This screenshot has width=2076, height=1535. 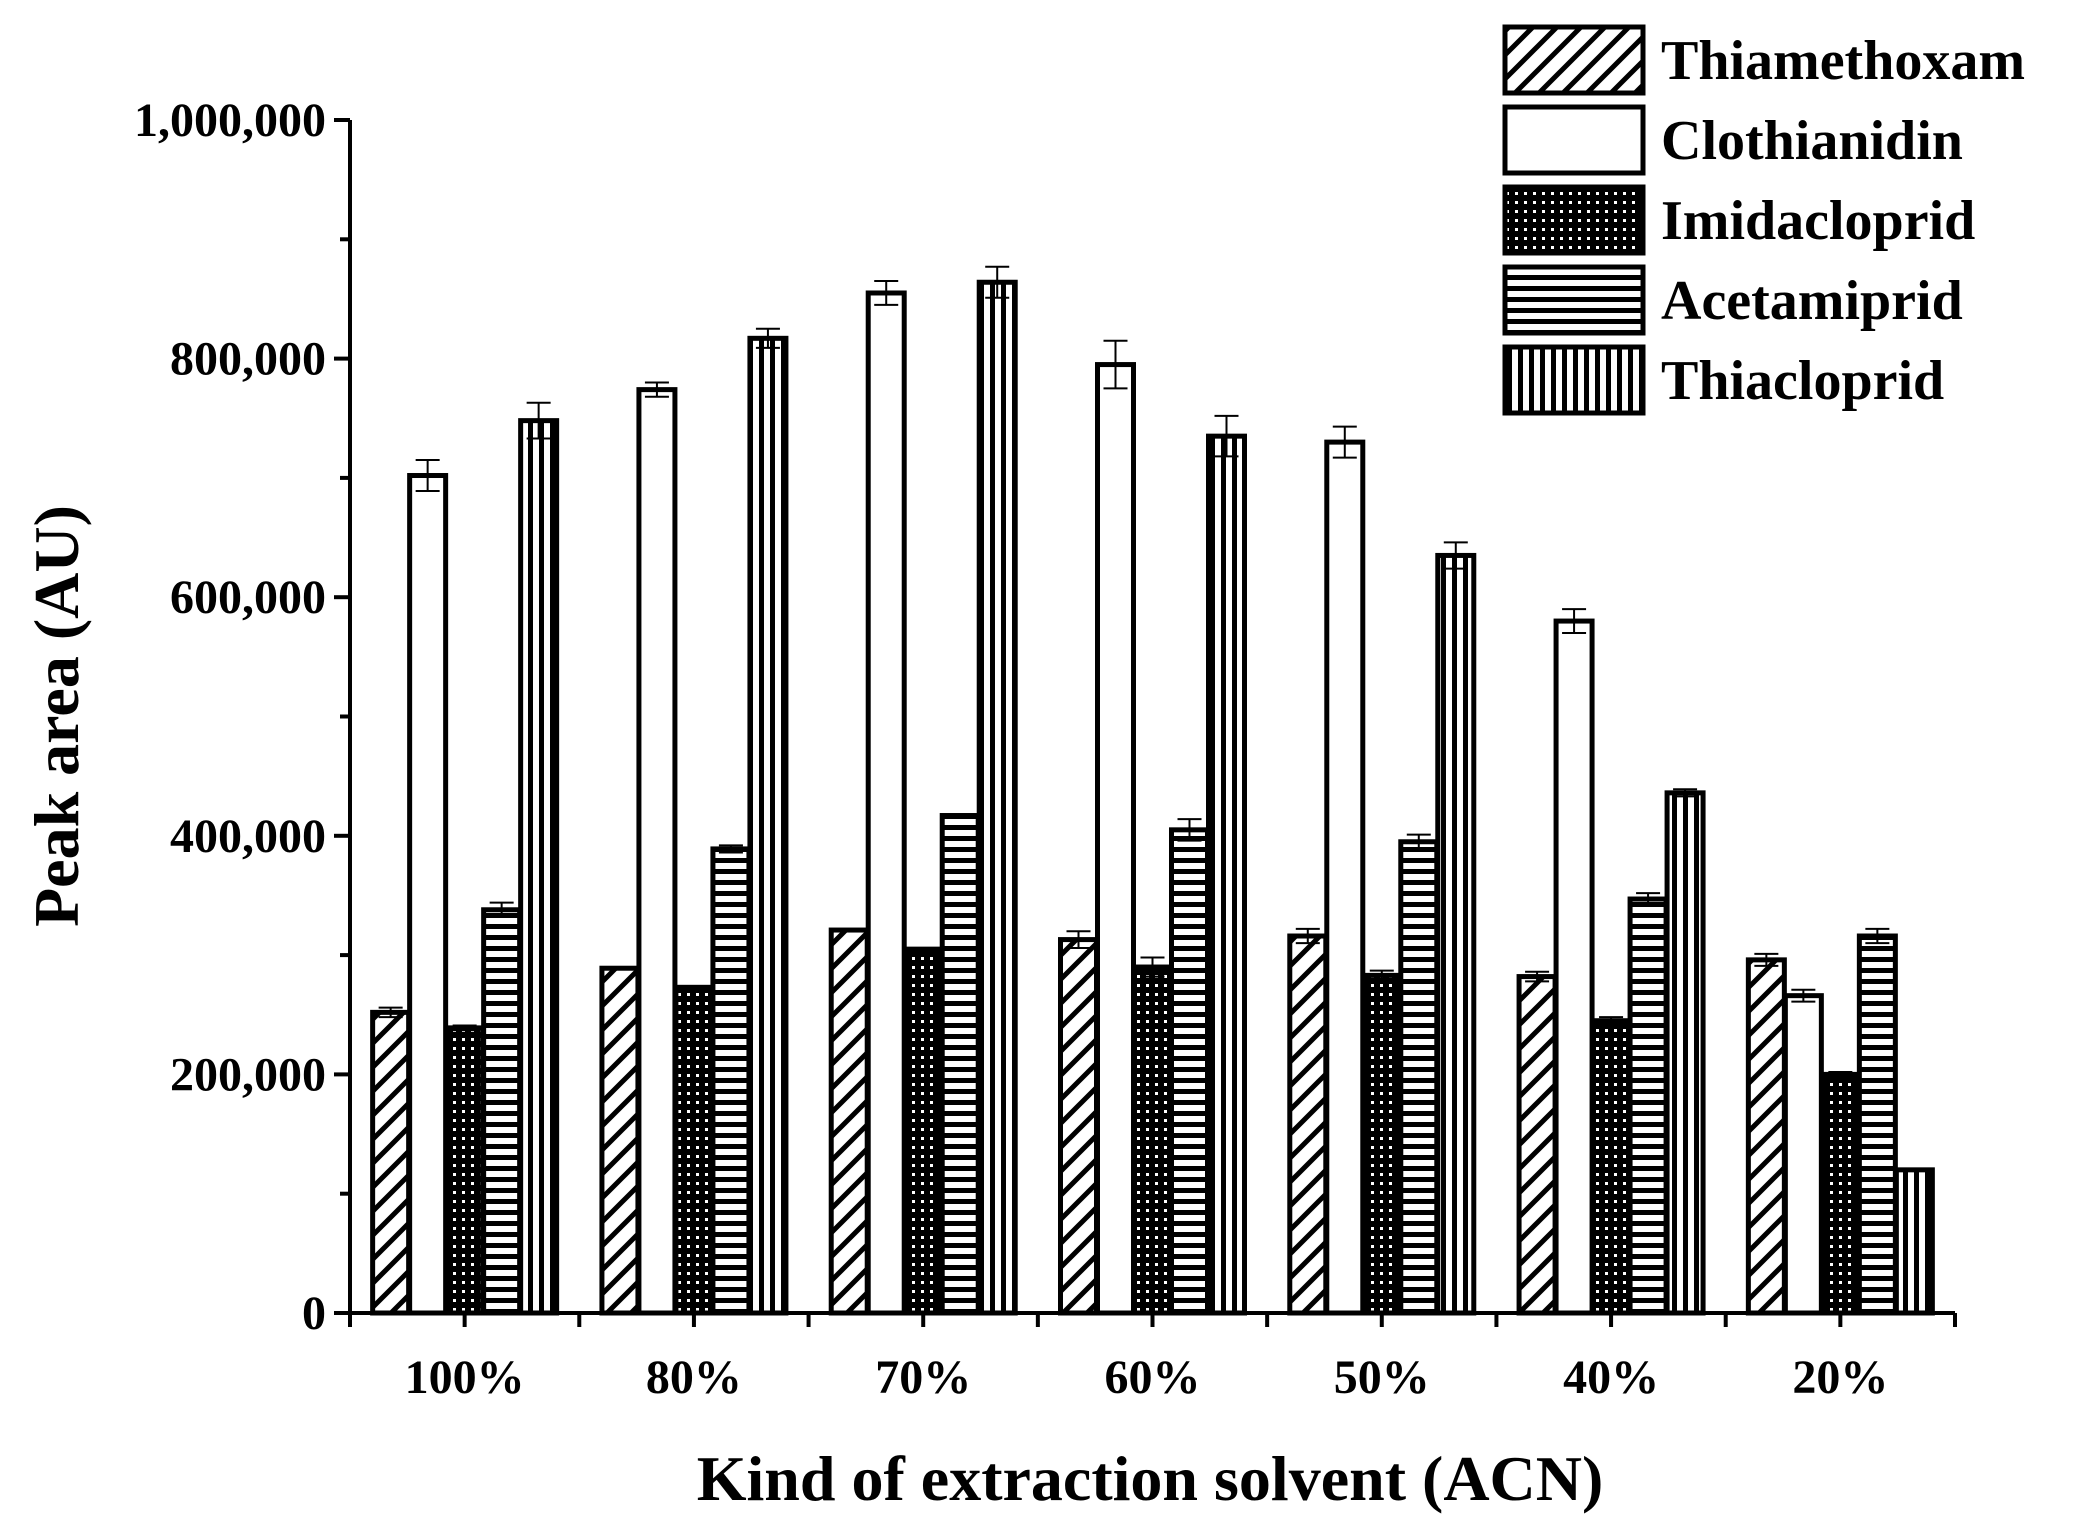 What do you see at coordinates (1537, 976) in the screenshot?
I see `error-bar-thiamethoxam-40%` at bounding box center [1537, 976].